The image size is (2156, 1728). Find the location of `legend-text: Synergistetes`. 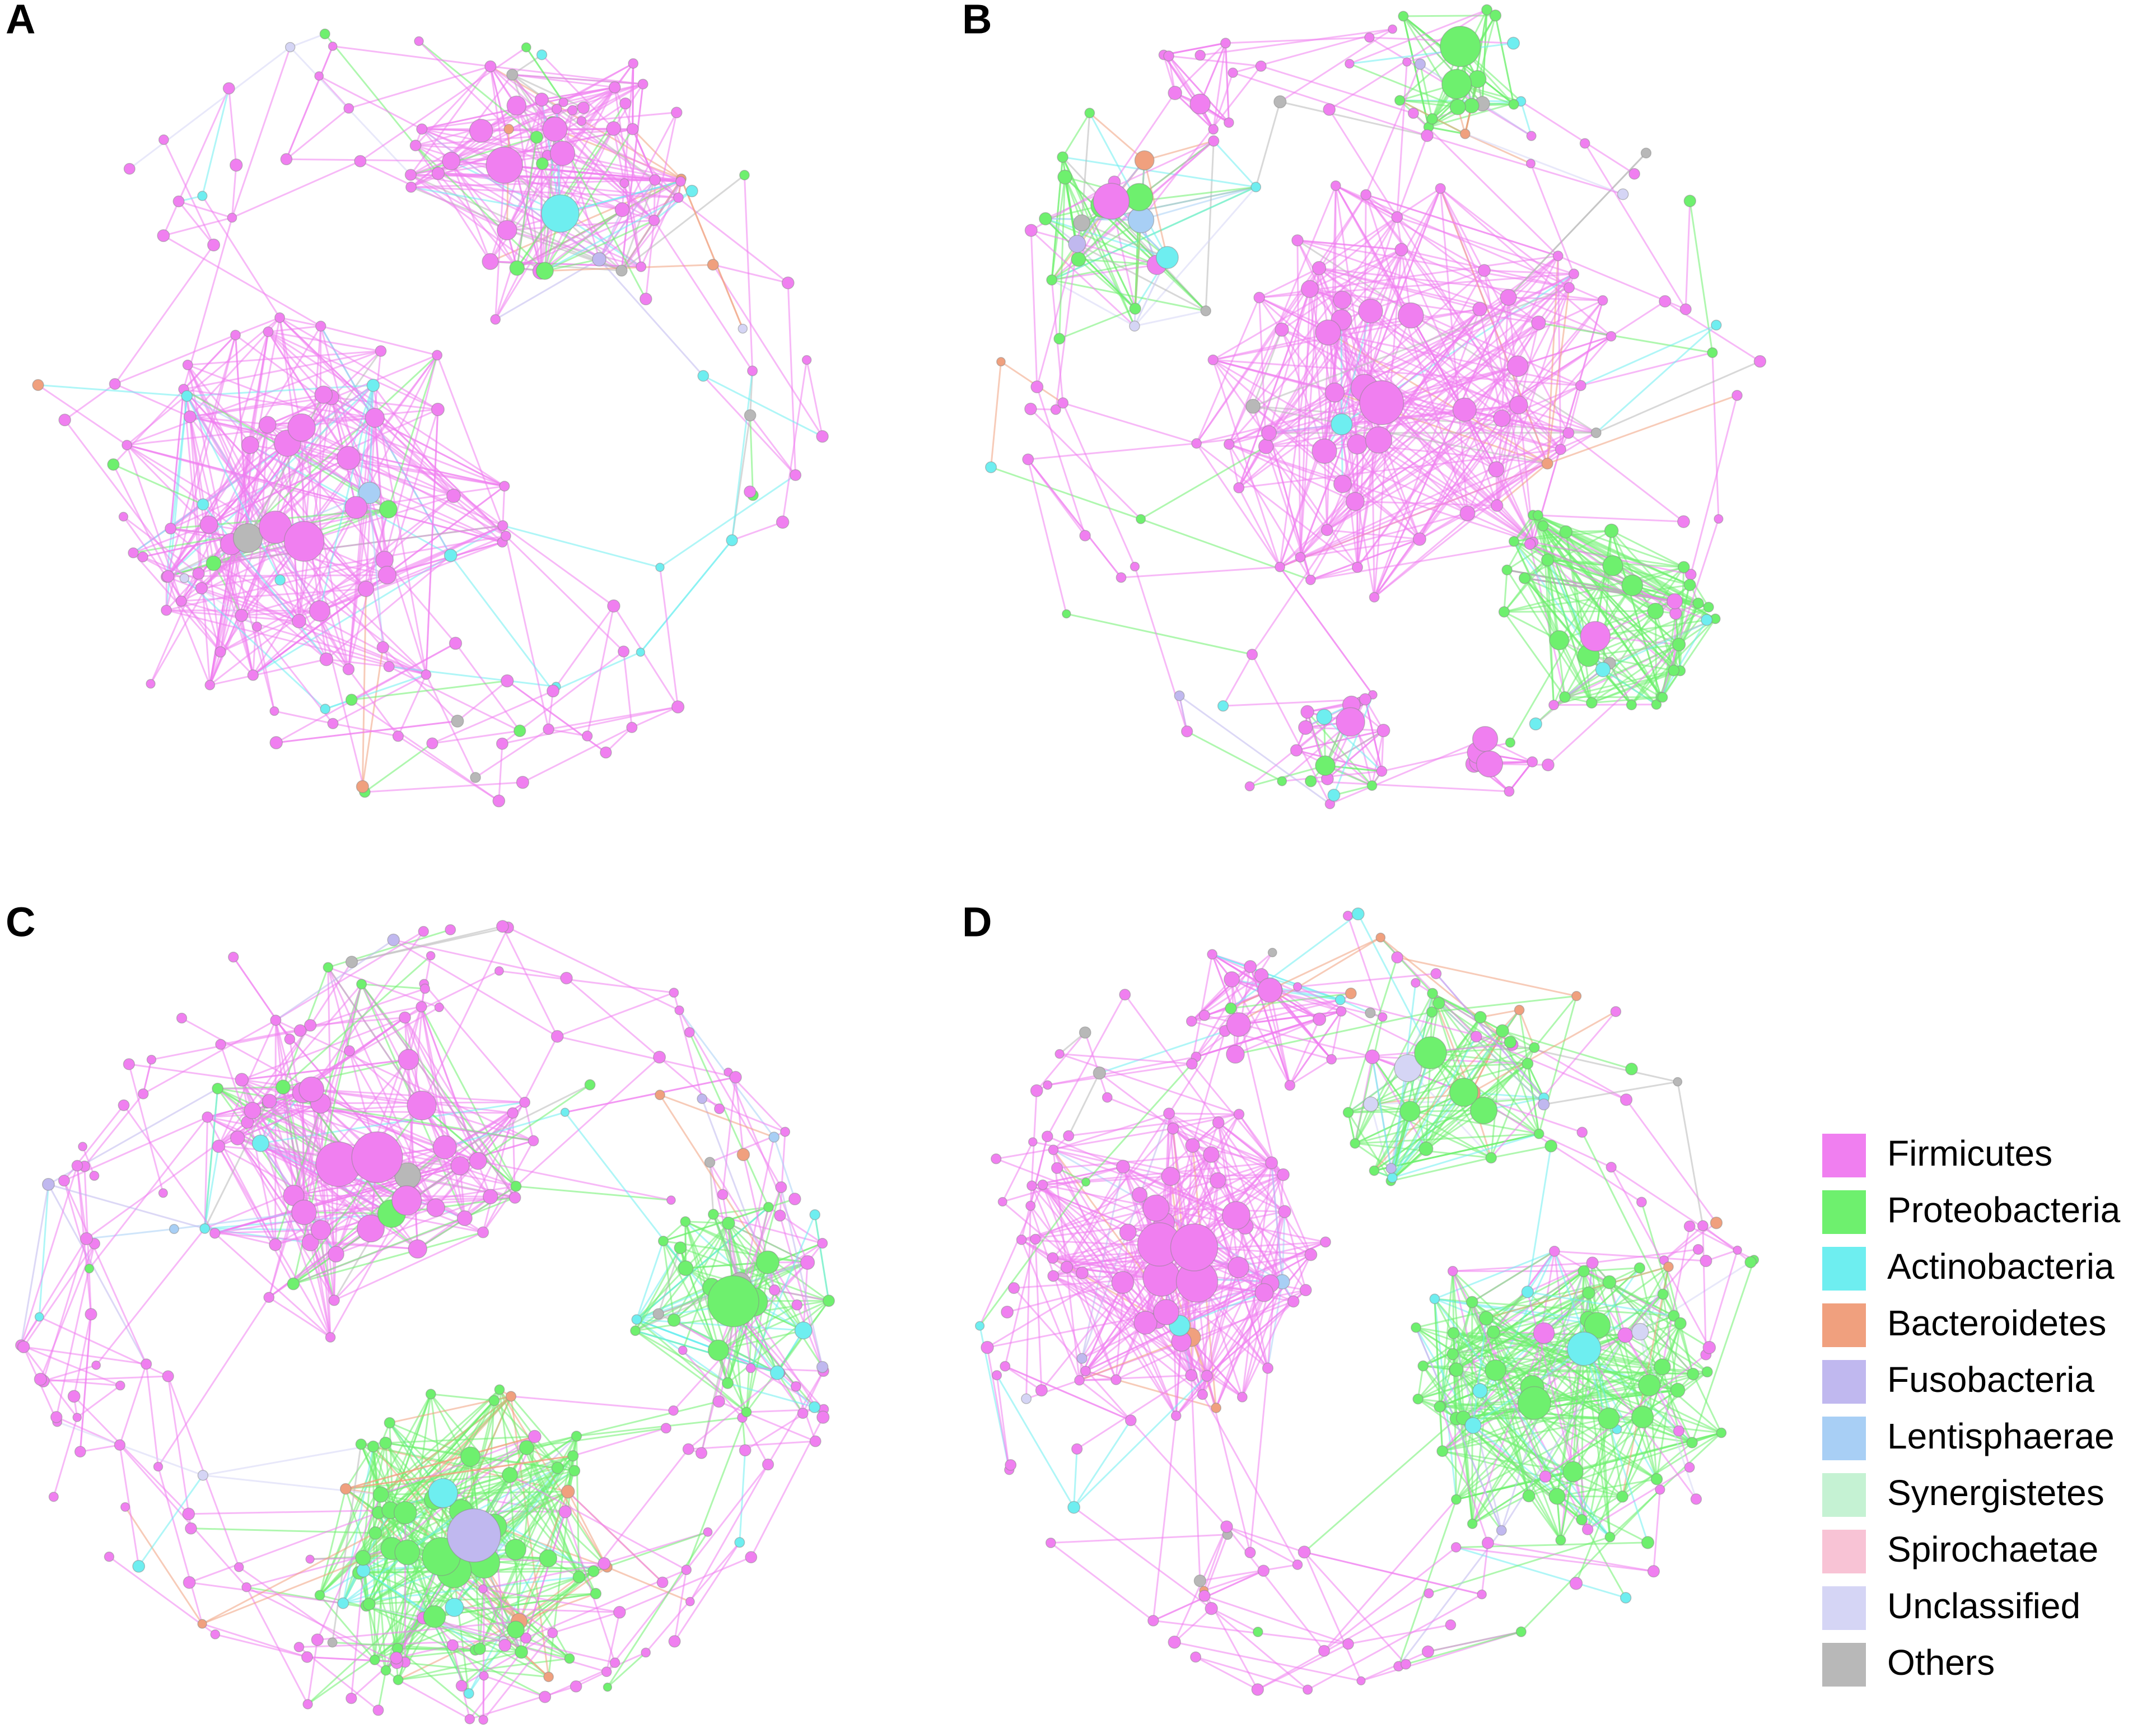

legend-text: Synergistetes is located at coordinates (1996, 1493).